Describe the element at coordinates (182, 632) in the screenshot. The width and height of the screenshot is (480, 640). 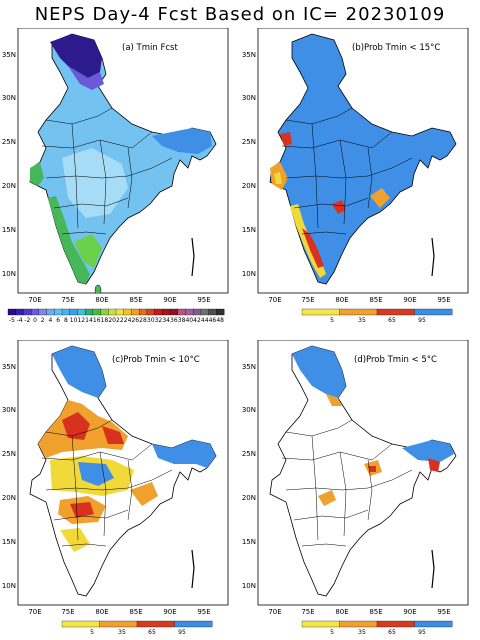
I see `colorbar-tick-label: 95` at that location.